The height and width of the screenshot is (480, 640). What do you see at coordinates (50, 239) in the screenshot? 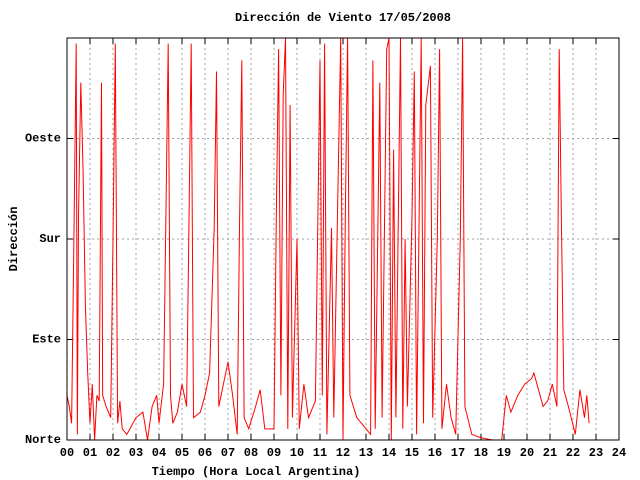
I see `y-tick-label: Sur` at bounding box center [50, 239].